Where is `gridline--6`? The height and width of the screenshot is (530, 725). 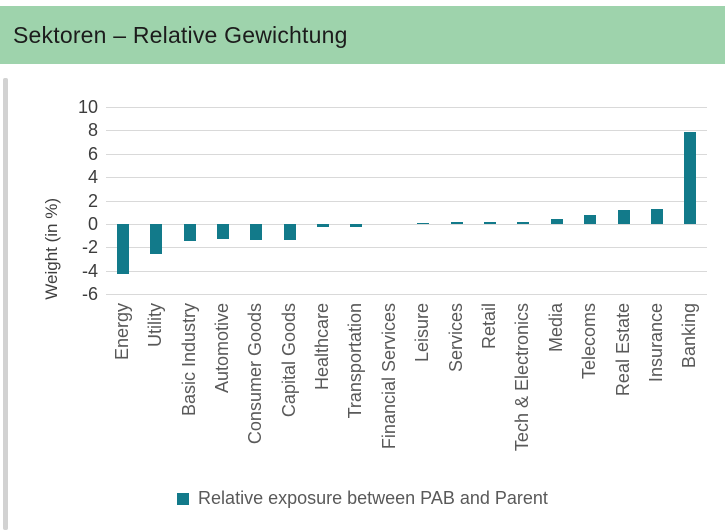 gridline--6 is located at coordinates (406, 294).